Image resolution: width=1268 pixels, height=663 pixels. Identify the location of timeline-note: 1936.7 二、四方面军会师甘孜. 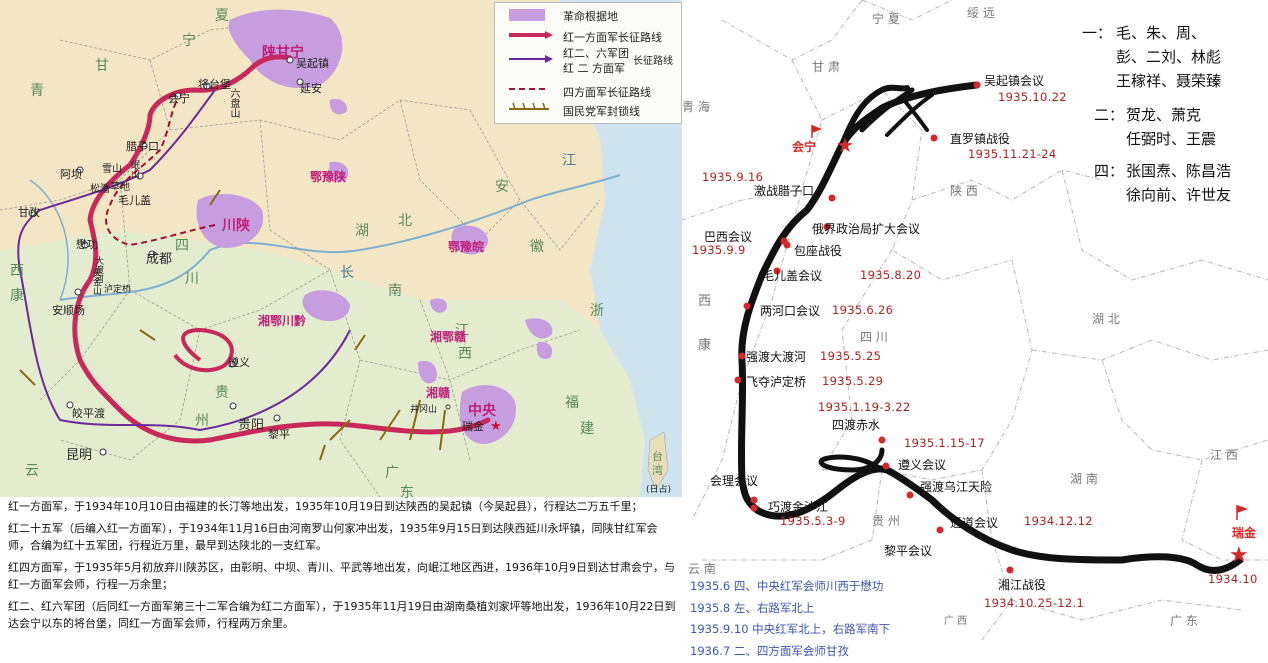
(769, 651).